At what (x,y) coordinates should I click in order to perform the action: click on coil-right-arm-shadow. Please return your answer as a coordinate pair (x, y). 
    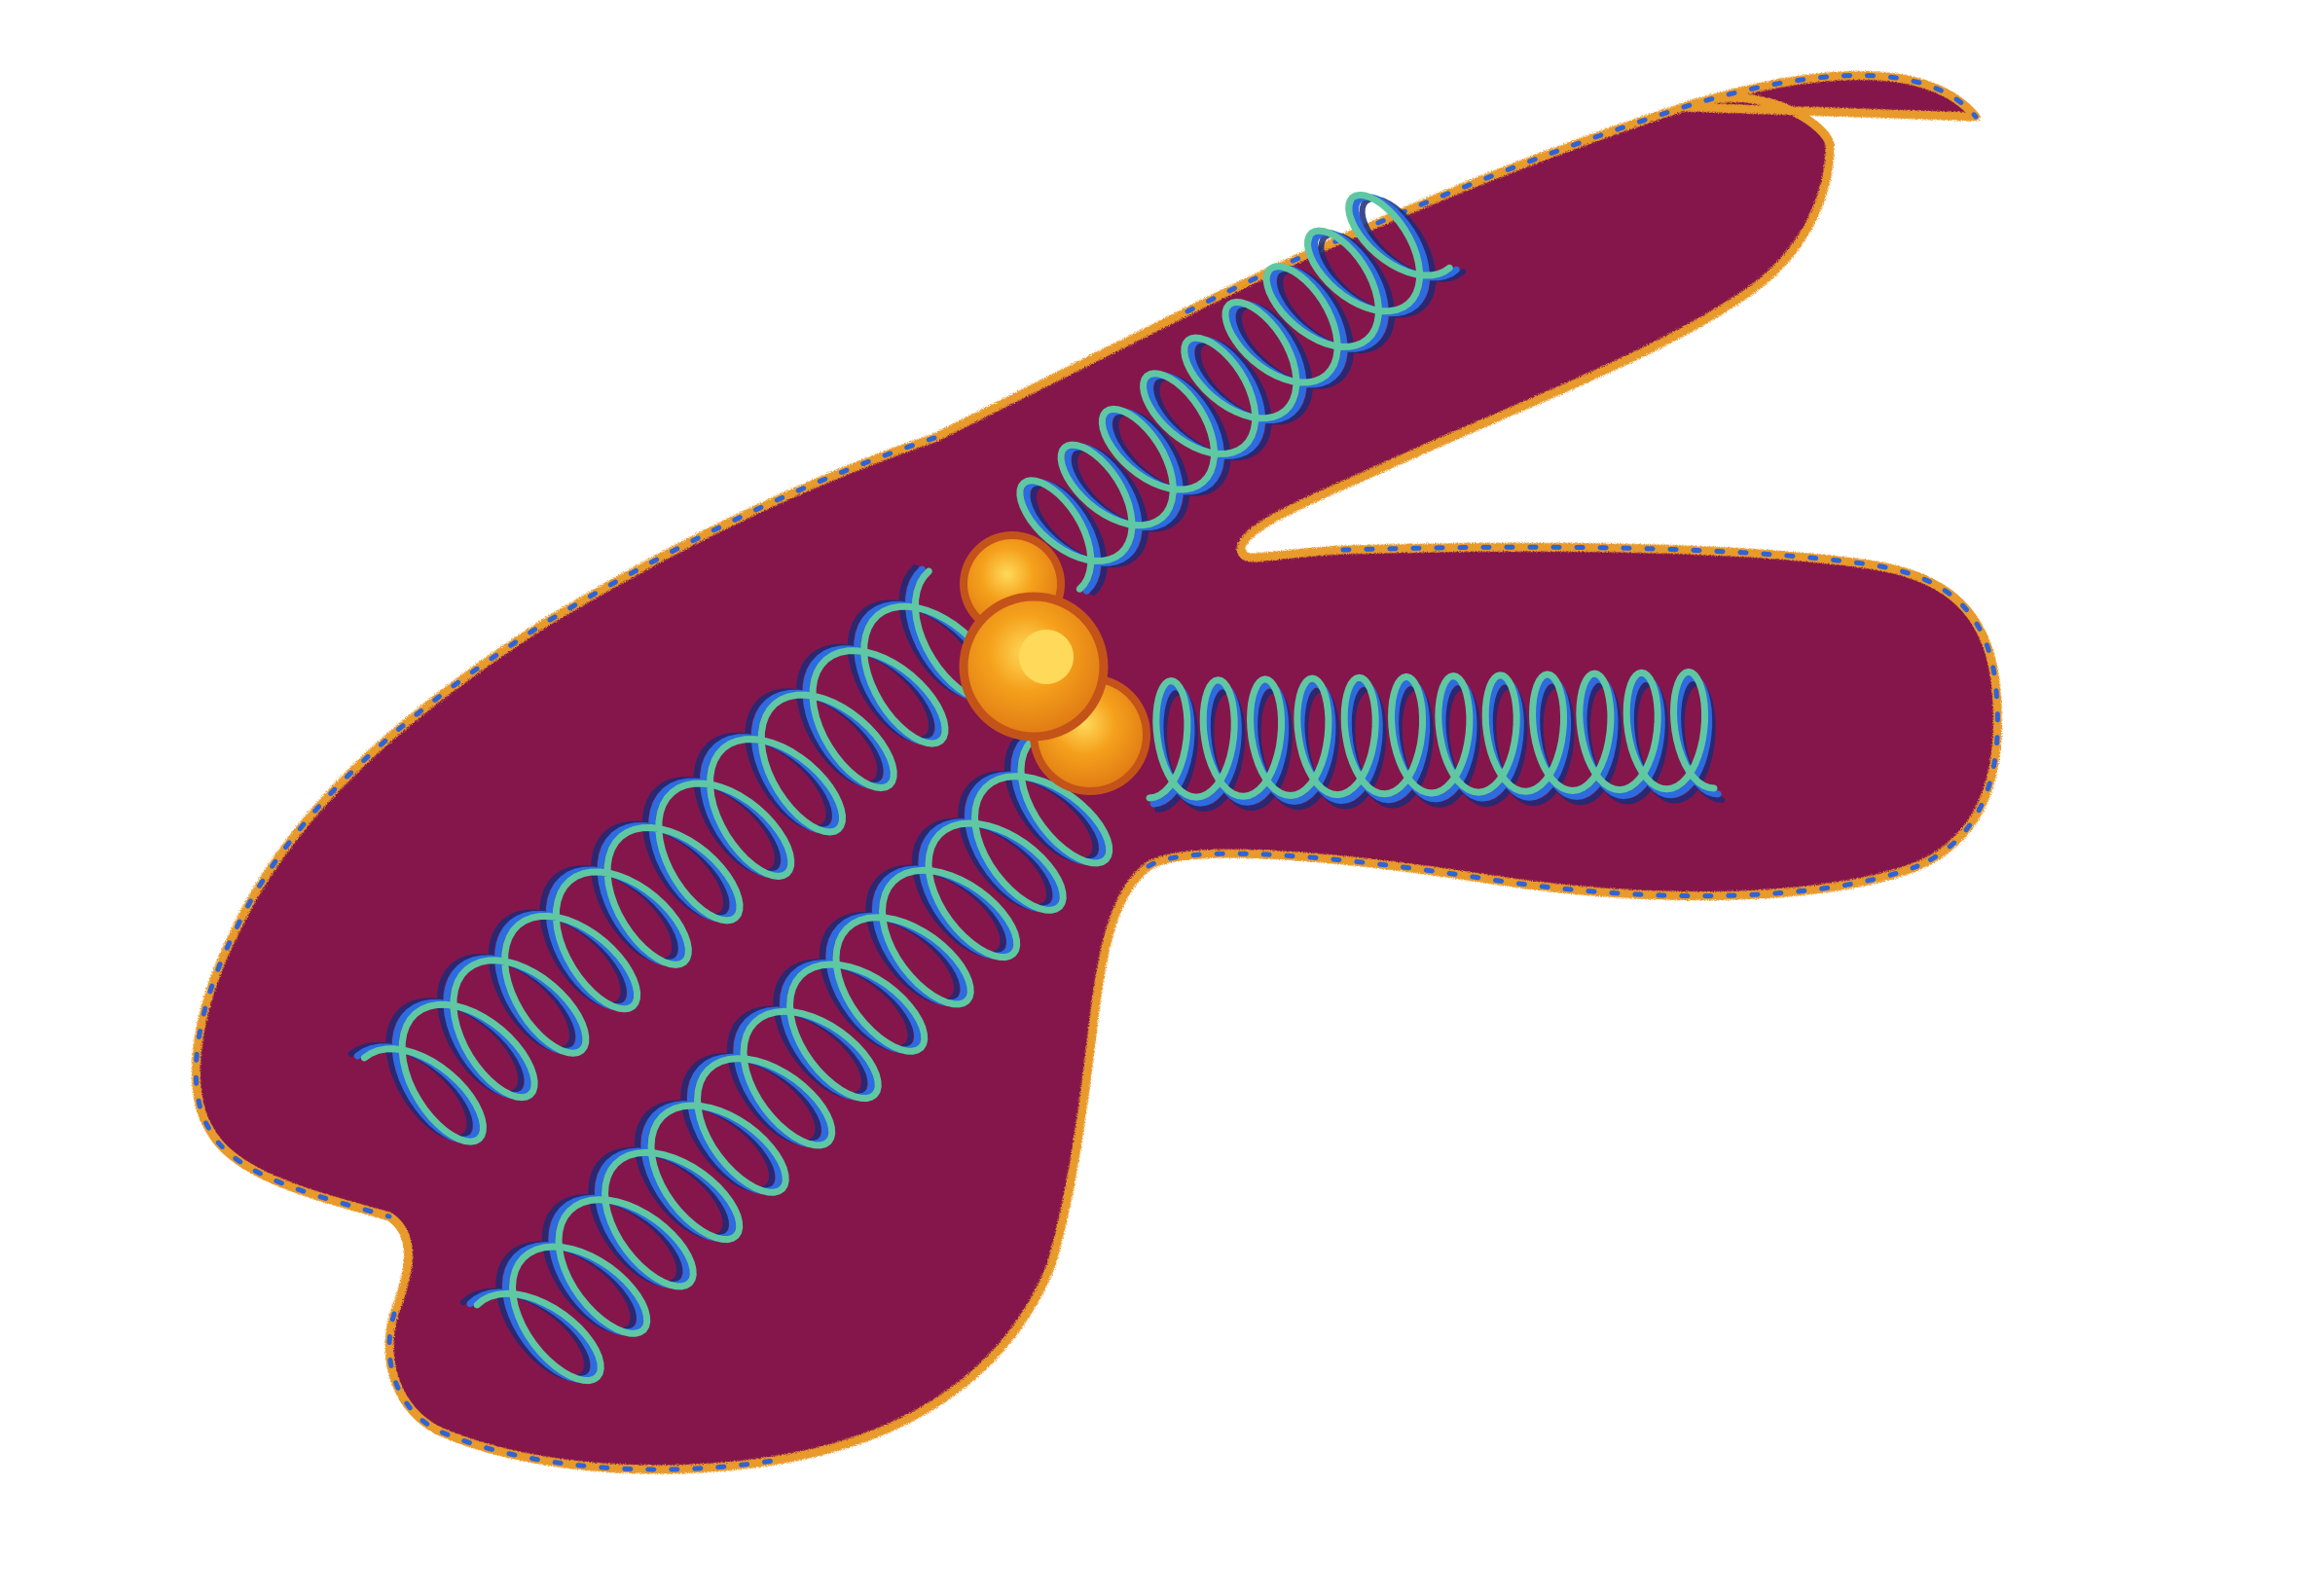
    Looking at the image, I should click on (1440, 747).